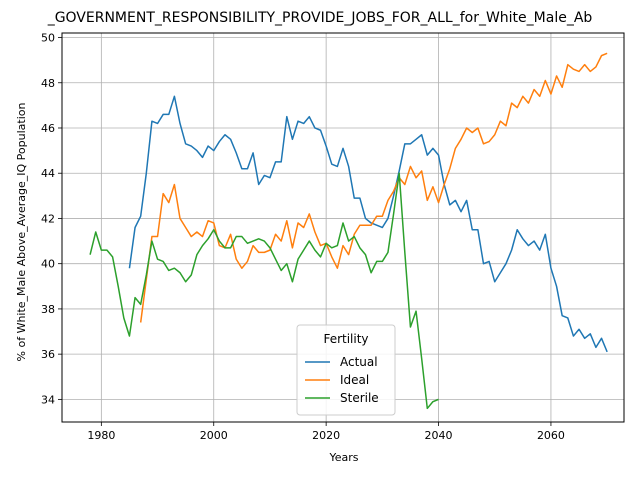  What do you see at coordinates (326, 435) in the screenshot?
I see `x-tick-label: 2020` at bounding box center [326, 435].